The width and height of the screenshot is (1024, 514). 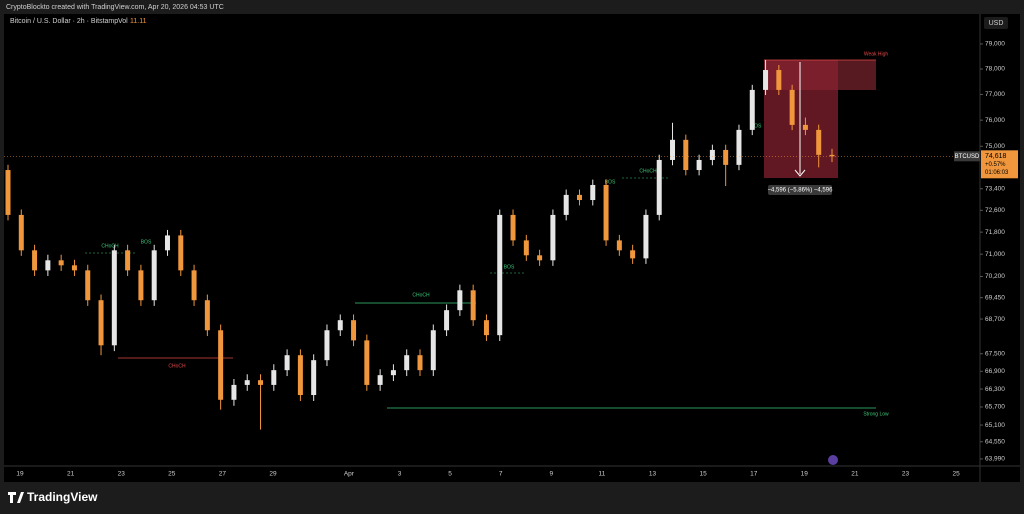 What do you see at coordinates (653, 474) in the screenshot?
I see `x-tick-label: 13` at bounding box center [653, 474].